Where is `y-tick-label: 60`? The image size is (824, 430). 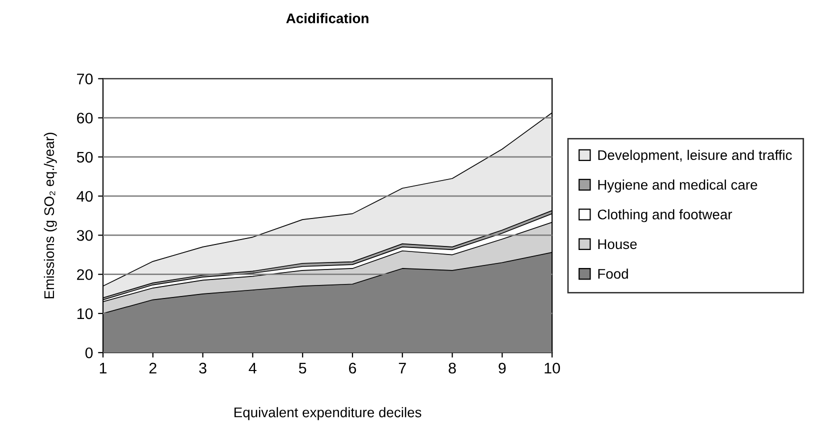 y-tick-label: 60 is located at coordinates (85, 118).